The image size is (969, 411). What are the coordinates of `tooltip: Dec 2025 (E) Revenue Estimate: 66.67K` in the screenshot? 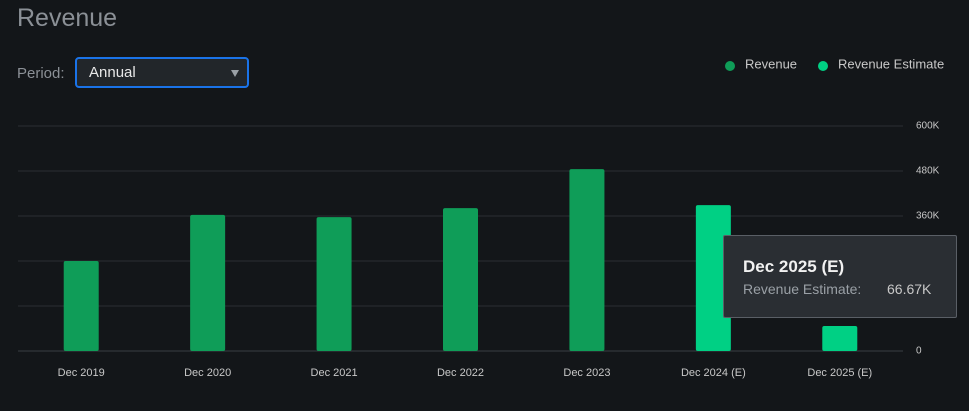 It's located at (840, 276).